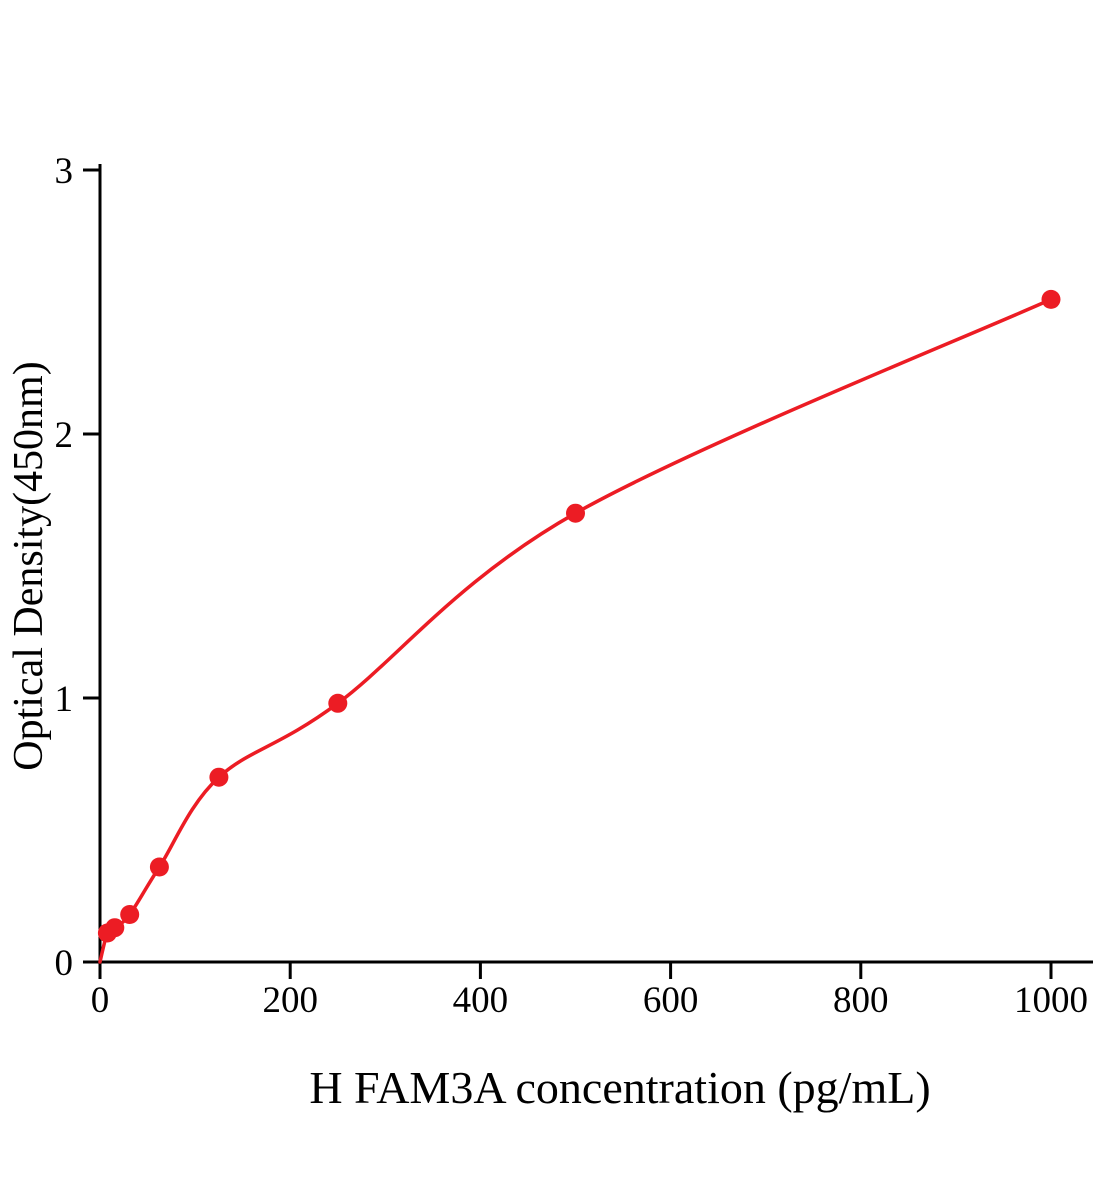 This screenshot has height=1200, width=1104. I want to click on x-tick-label: 800, so click(861, 1000).